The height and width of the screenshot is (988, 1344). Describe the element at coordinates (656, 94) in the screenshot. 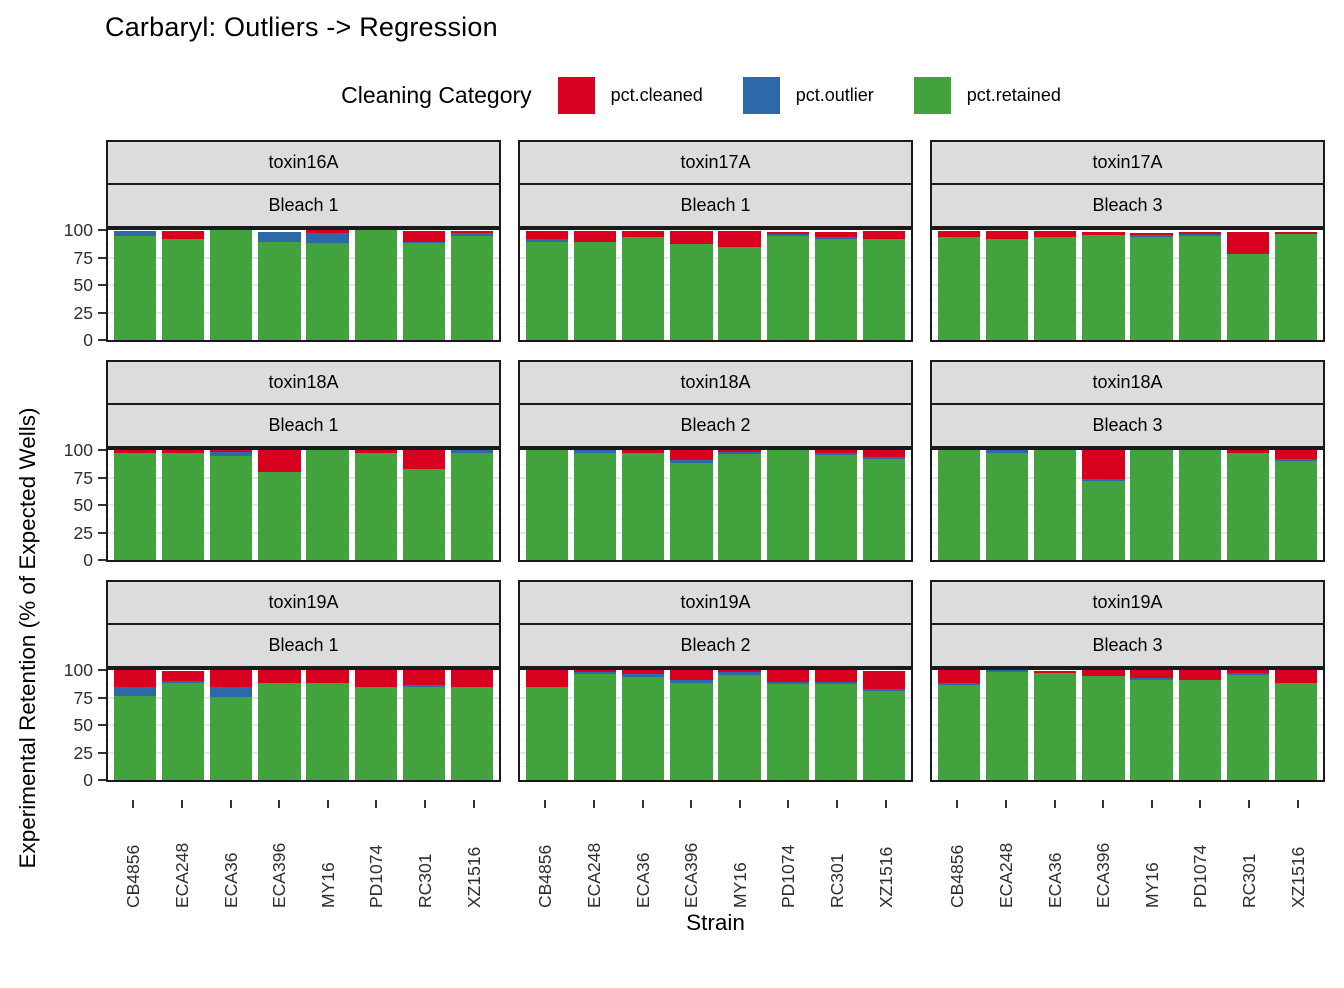

I see `legend-label-cleaned: pct.cleaned` at that location.